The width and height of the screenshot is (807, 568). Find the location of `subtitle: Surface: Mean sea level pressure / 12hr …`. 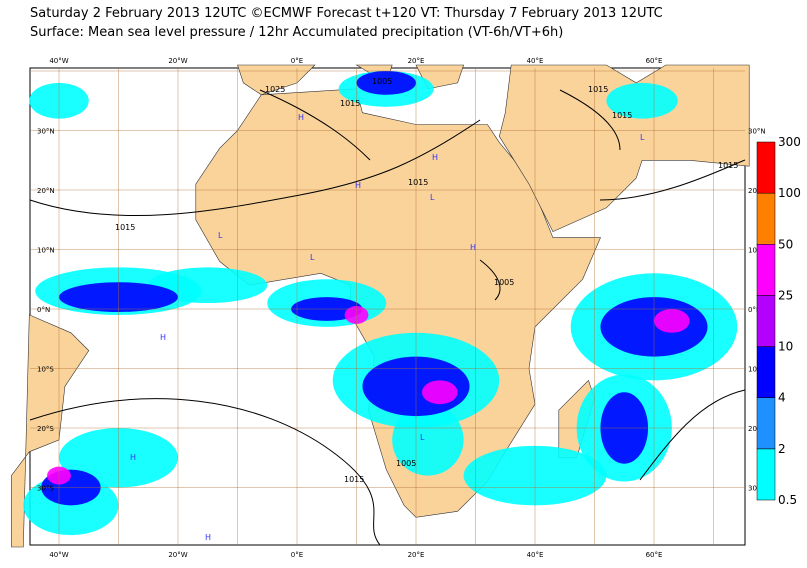

subtitle: Surface: Mean sea level pressure / 12hr … is located at coordinates (297, 32).